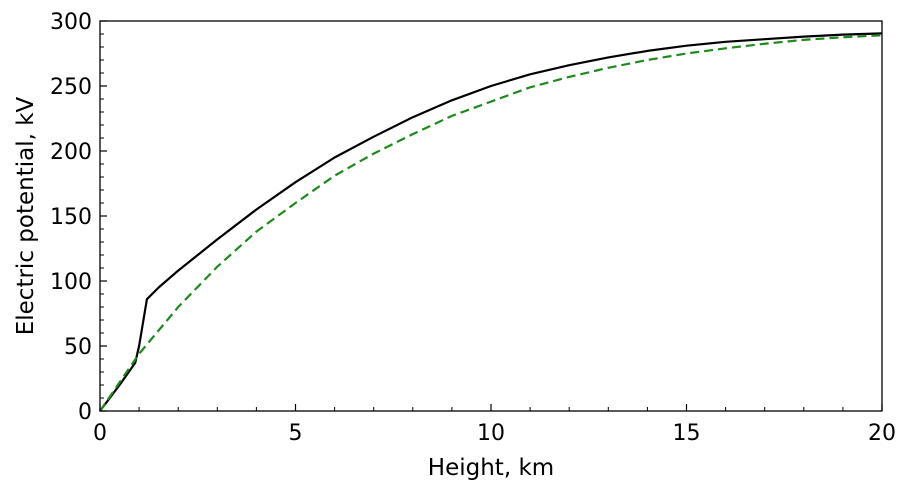 This screenshot has height=489, width=901. I want to click on y-tick-label: 300, so click(71, 22).